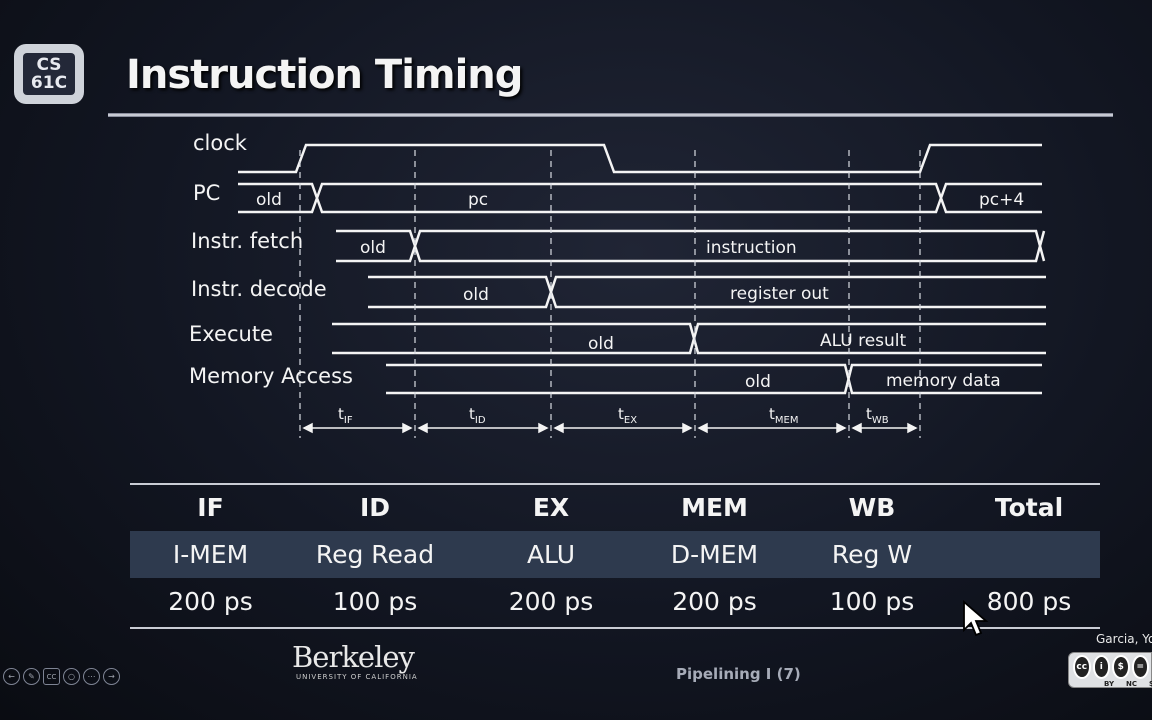  Describe the element at coordinates (1029, 601) in the screenshot. I see `time-total: 800 ps` at that location.